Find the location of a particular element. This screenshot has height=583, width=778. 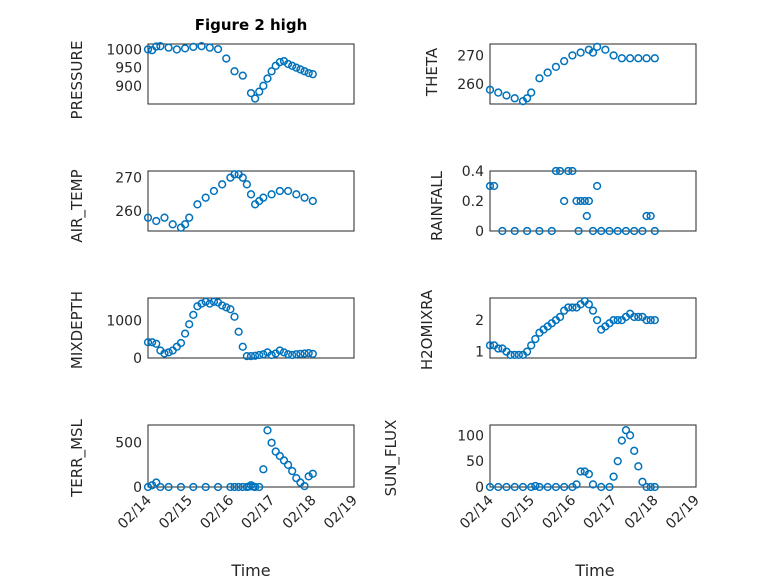

y-axis-label: MIXDEPTH is located at coordinates (77, 330).